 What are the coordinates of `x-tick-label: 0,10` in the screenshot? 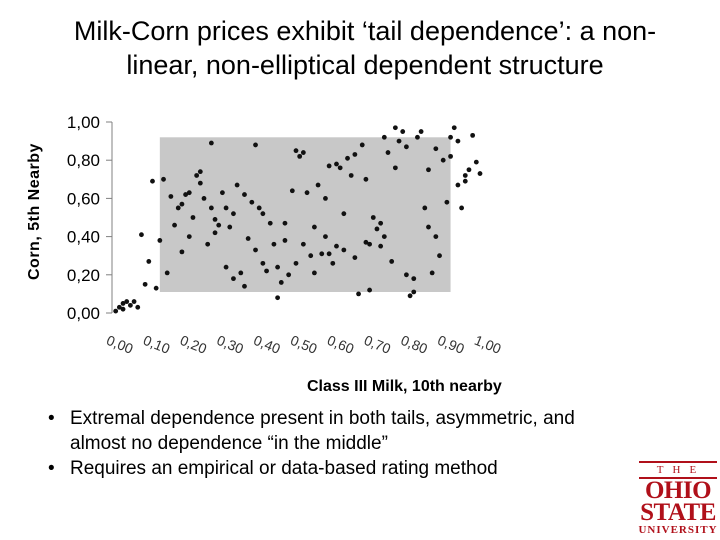 It's located at (156, 344).